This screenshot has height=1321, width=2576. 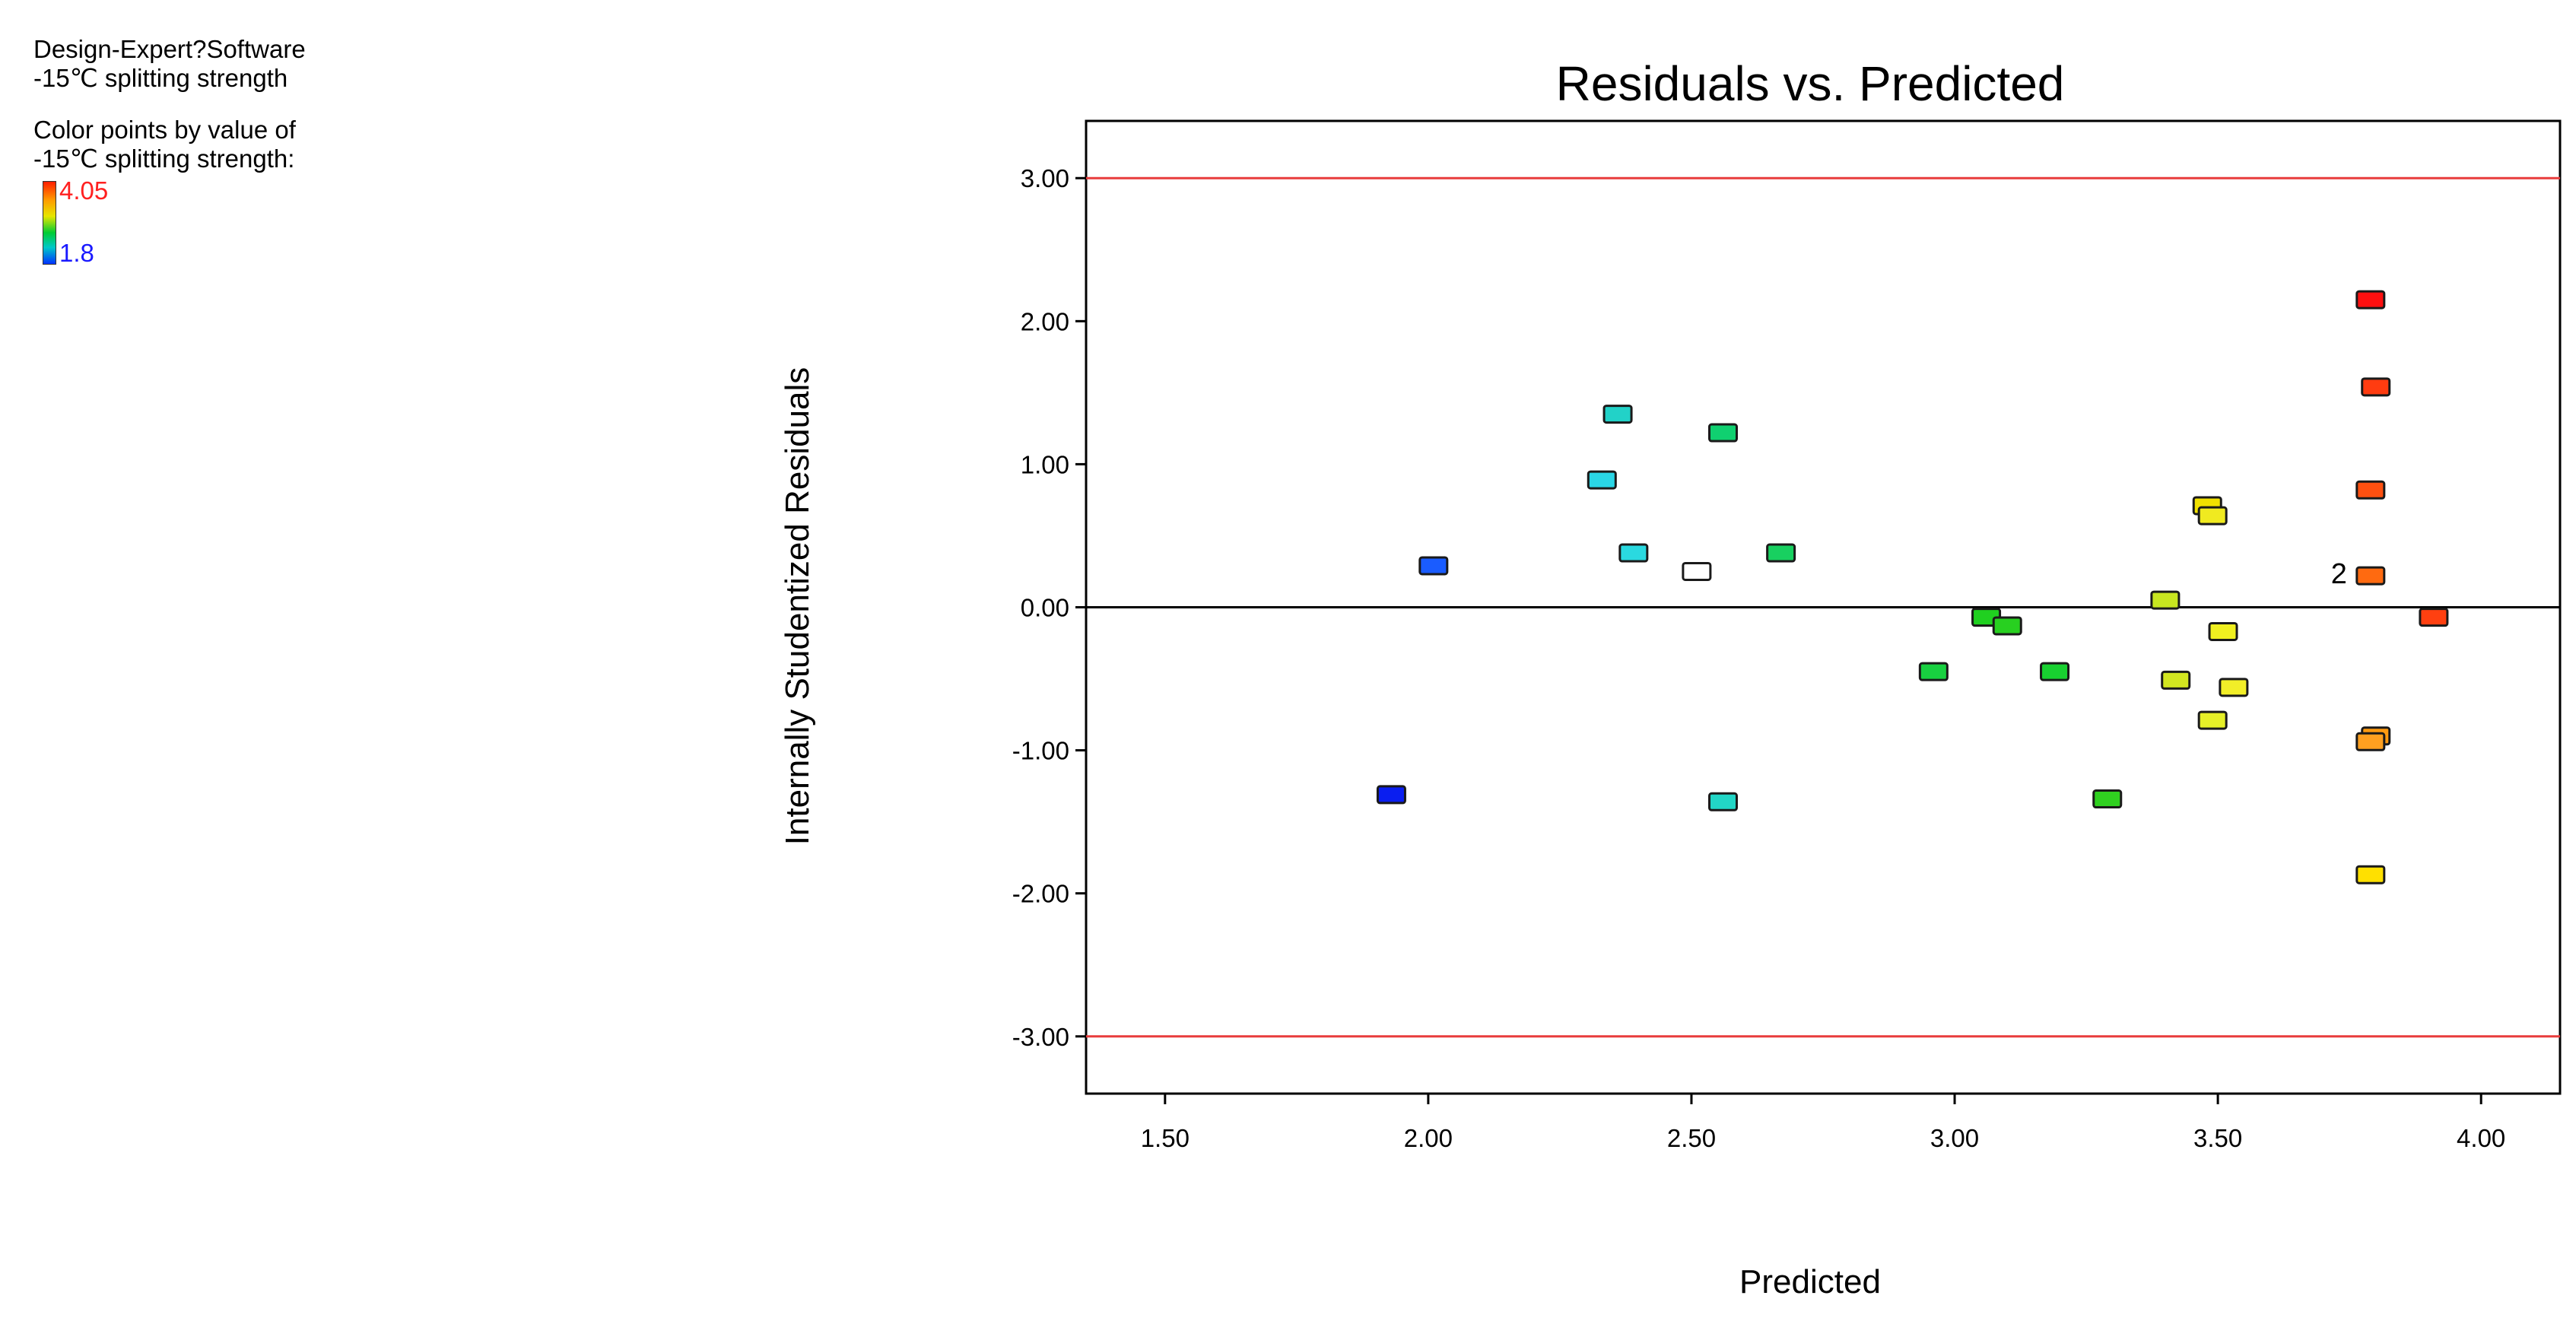 What do you see at coordinates (1040, 894) in the screenshot?
I see `y-tick-label: -2.00` at bounding box center [1040, 894].